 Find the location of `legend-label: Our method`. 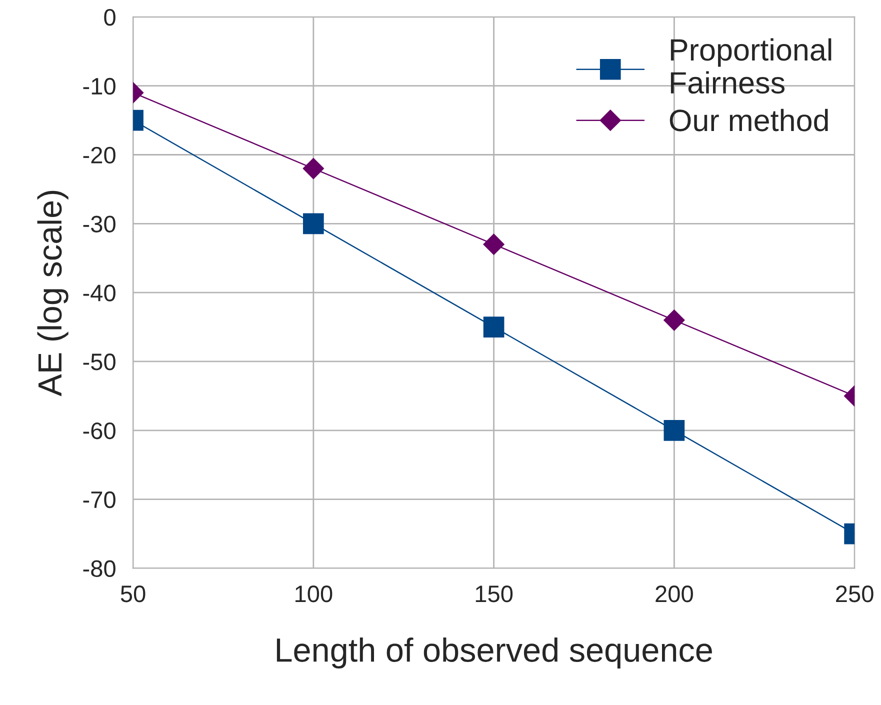

legend-label: Our method is located at coordinates (749, 120).